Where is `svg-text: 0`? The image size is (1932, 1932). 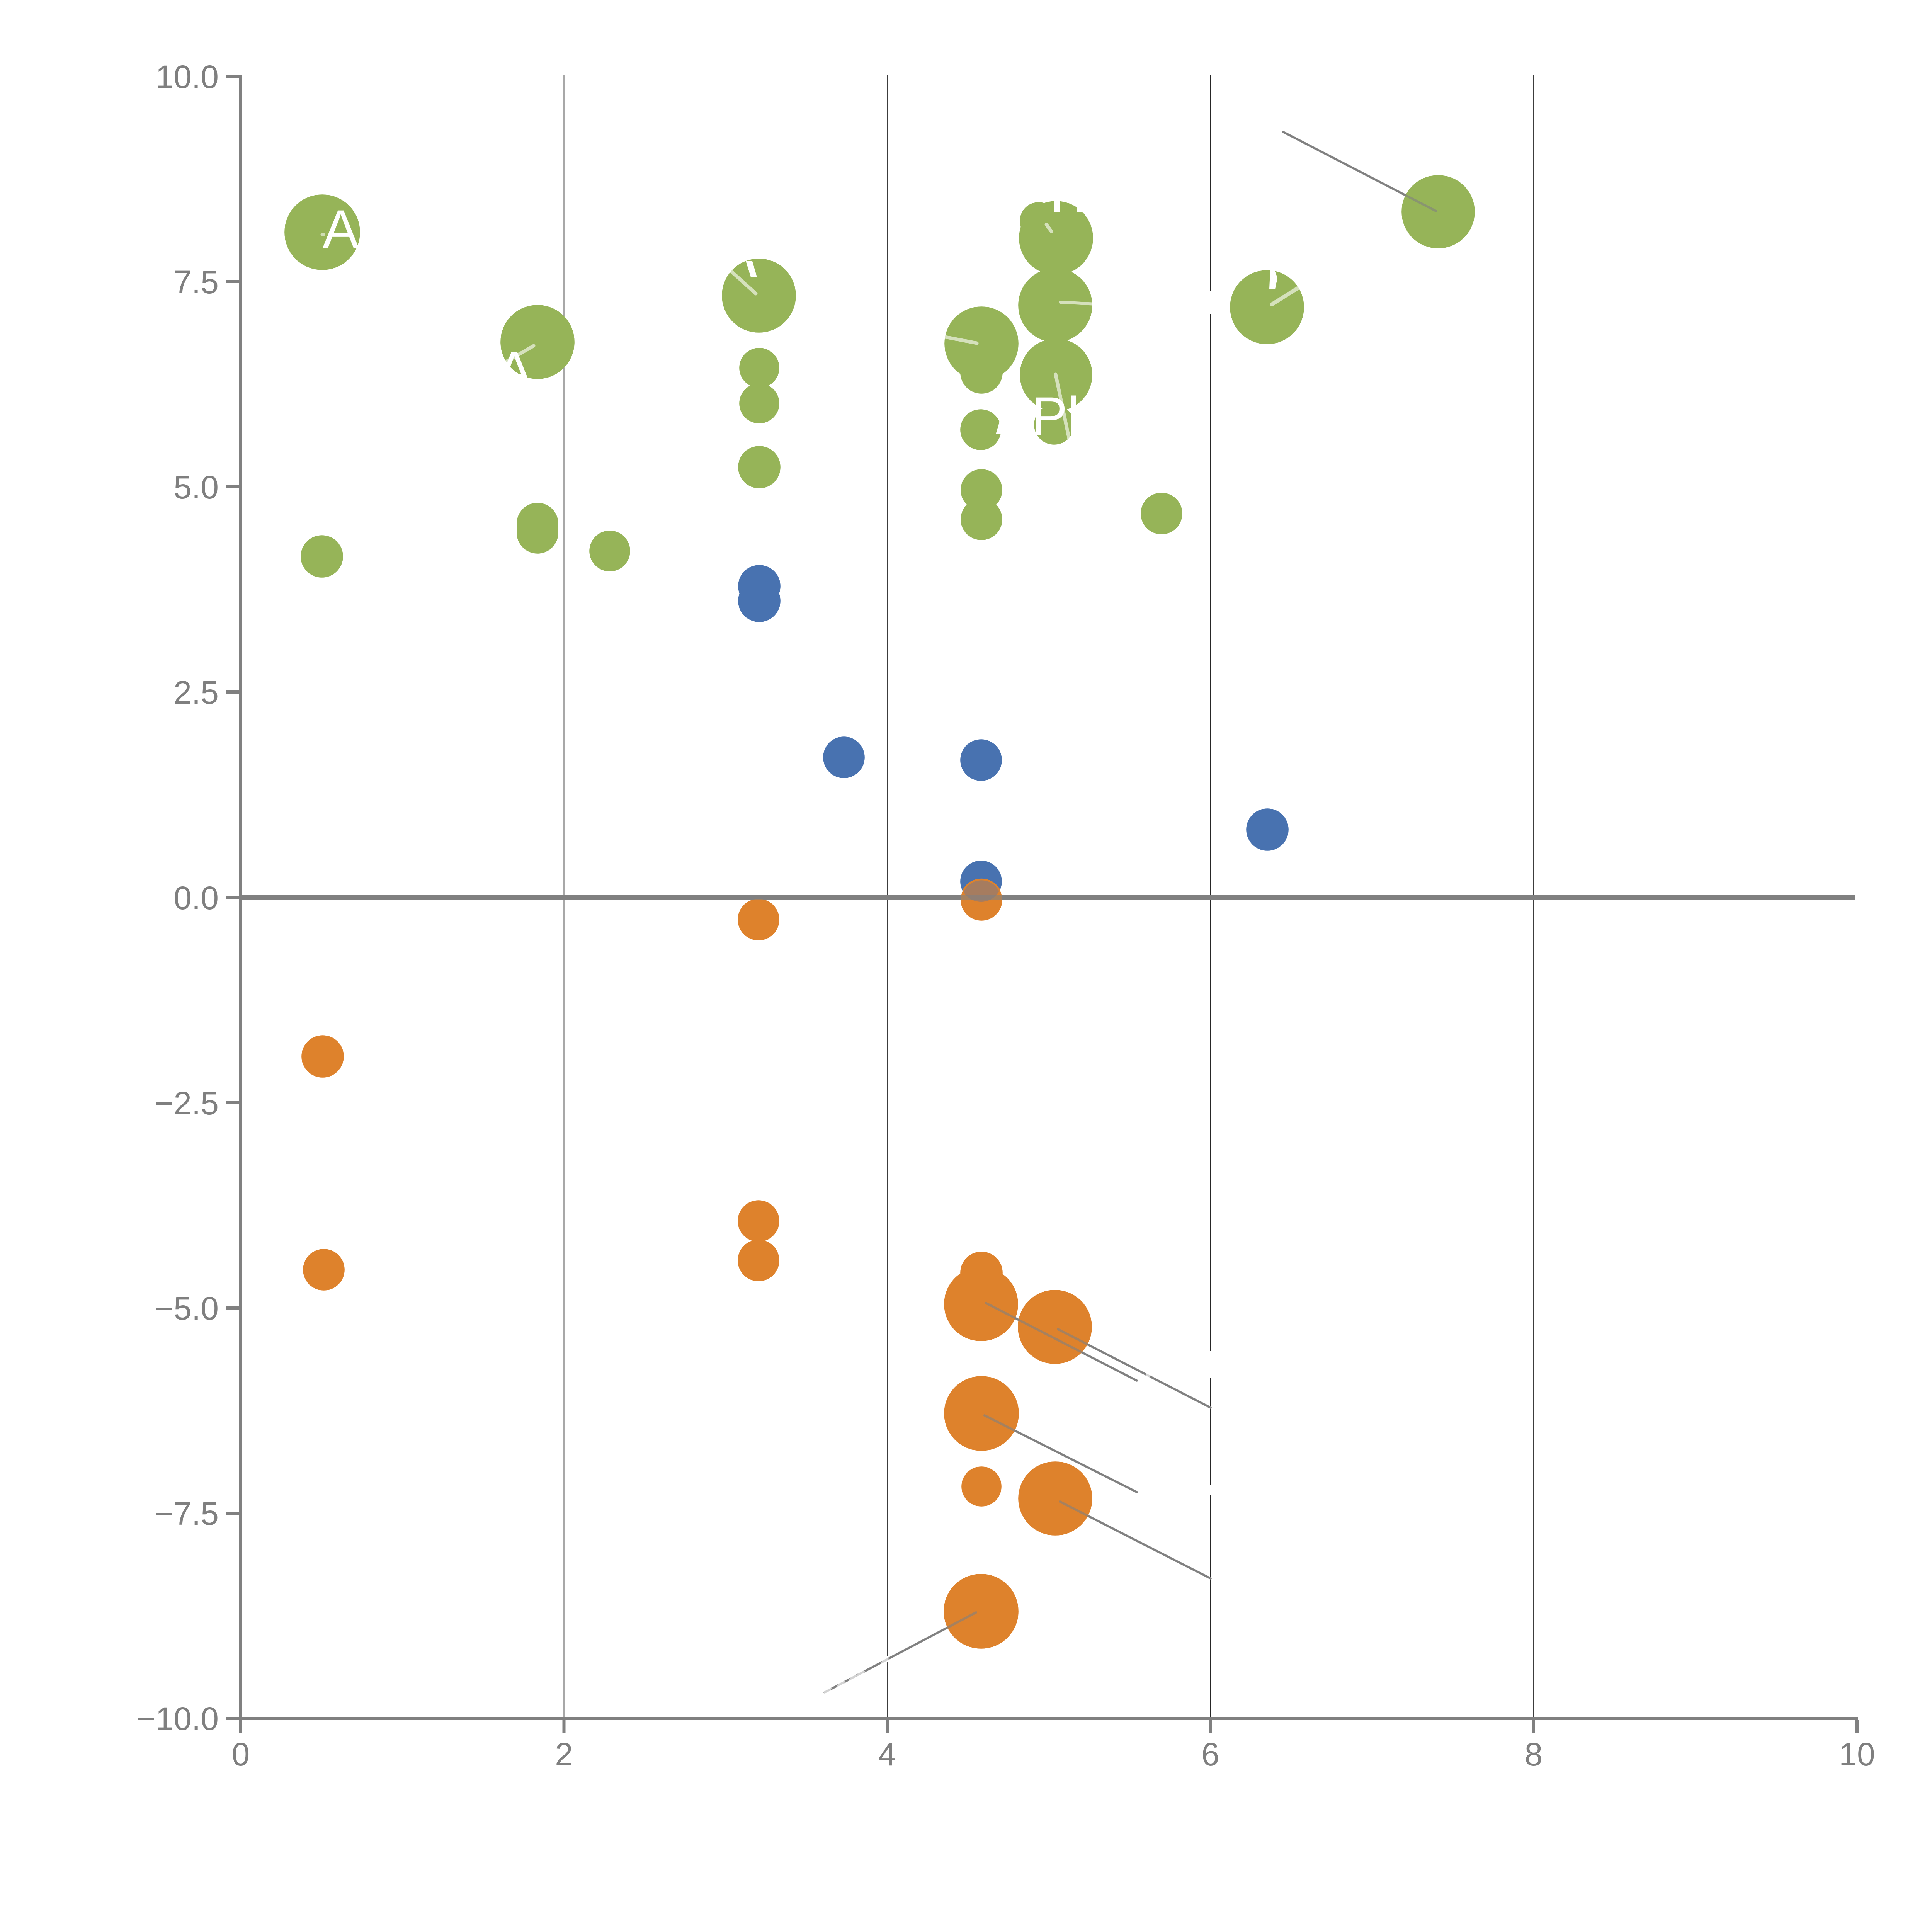
svg-text: 0 is located at coordinates (241, 1754).